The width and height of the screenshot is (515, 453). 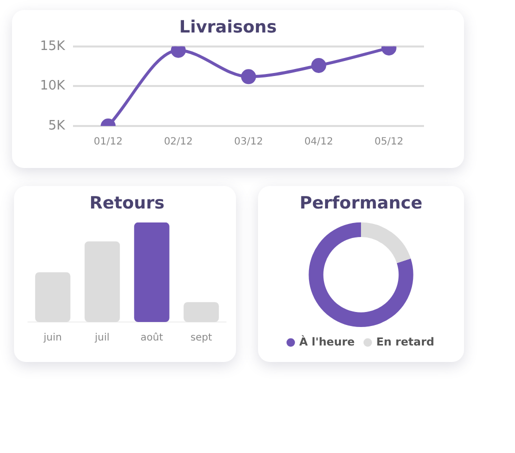 I want to click on chart-title: Performance, so click(x=361, y=204).